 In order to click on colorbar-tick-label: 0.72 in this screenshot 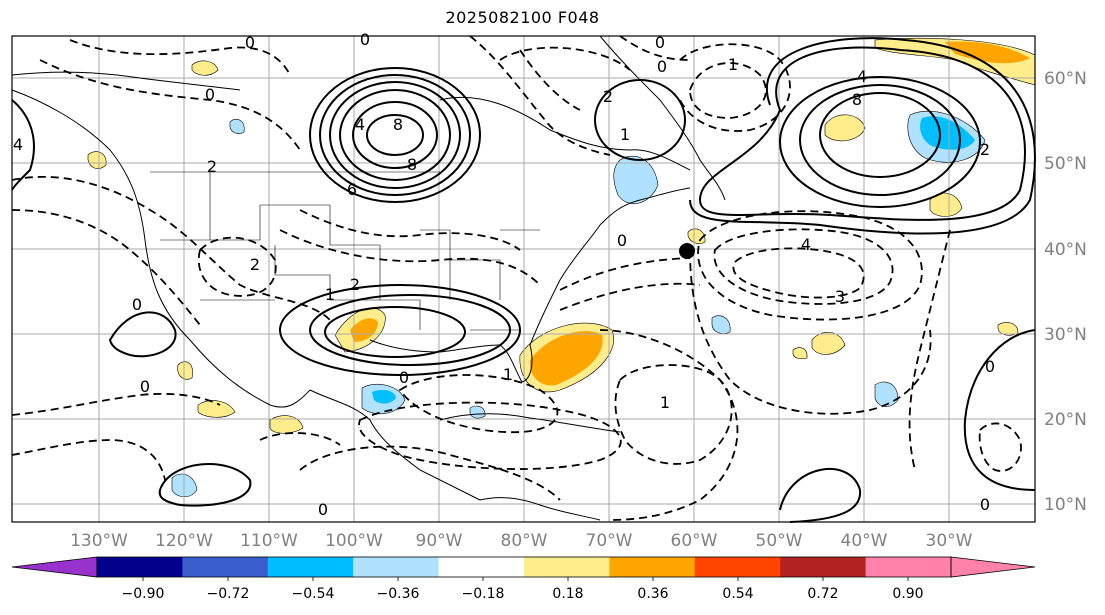, I will do `click(822, 594)`.